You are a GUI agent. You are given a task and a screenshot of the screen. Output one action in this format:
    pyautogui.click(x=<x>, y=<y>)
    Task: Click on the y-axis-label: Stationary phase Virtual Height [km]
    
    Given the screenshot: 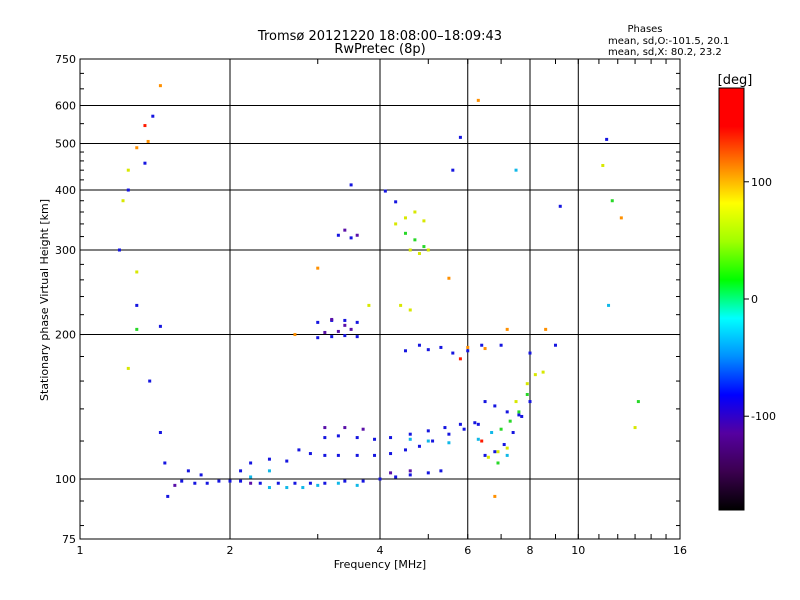 What is the action you would take?
    pyautogui.click(x=44, y=300)
    